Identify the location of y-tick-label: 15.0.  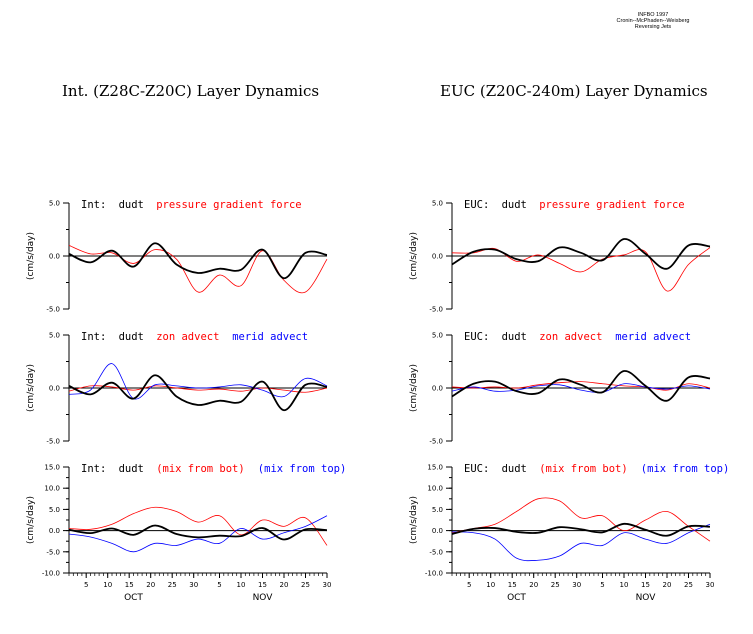
(52, 468).